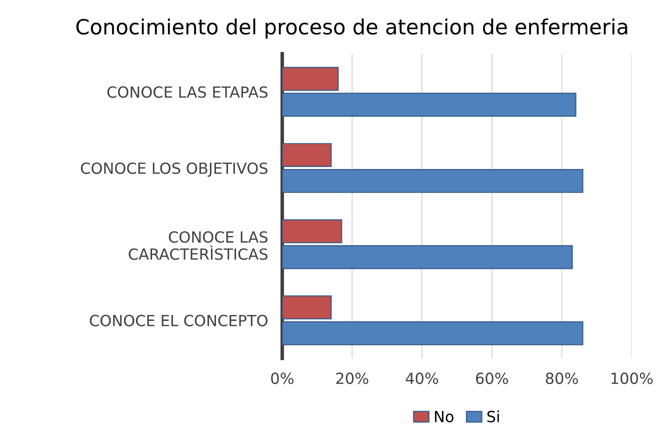 The width and height of the screenshot is (672, 448). Describe the element at coordinates (179, 320) in the screenshot. I see `y-tick-label: CONOCE EL CONCEPTO` at that location.